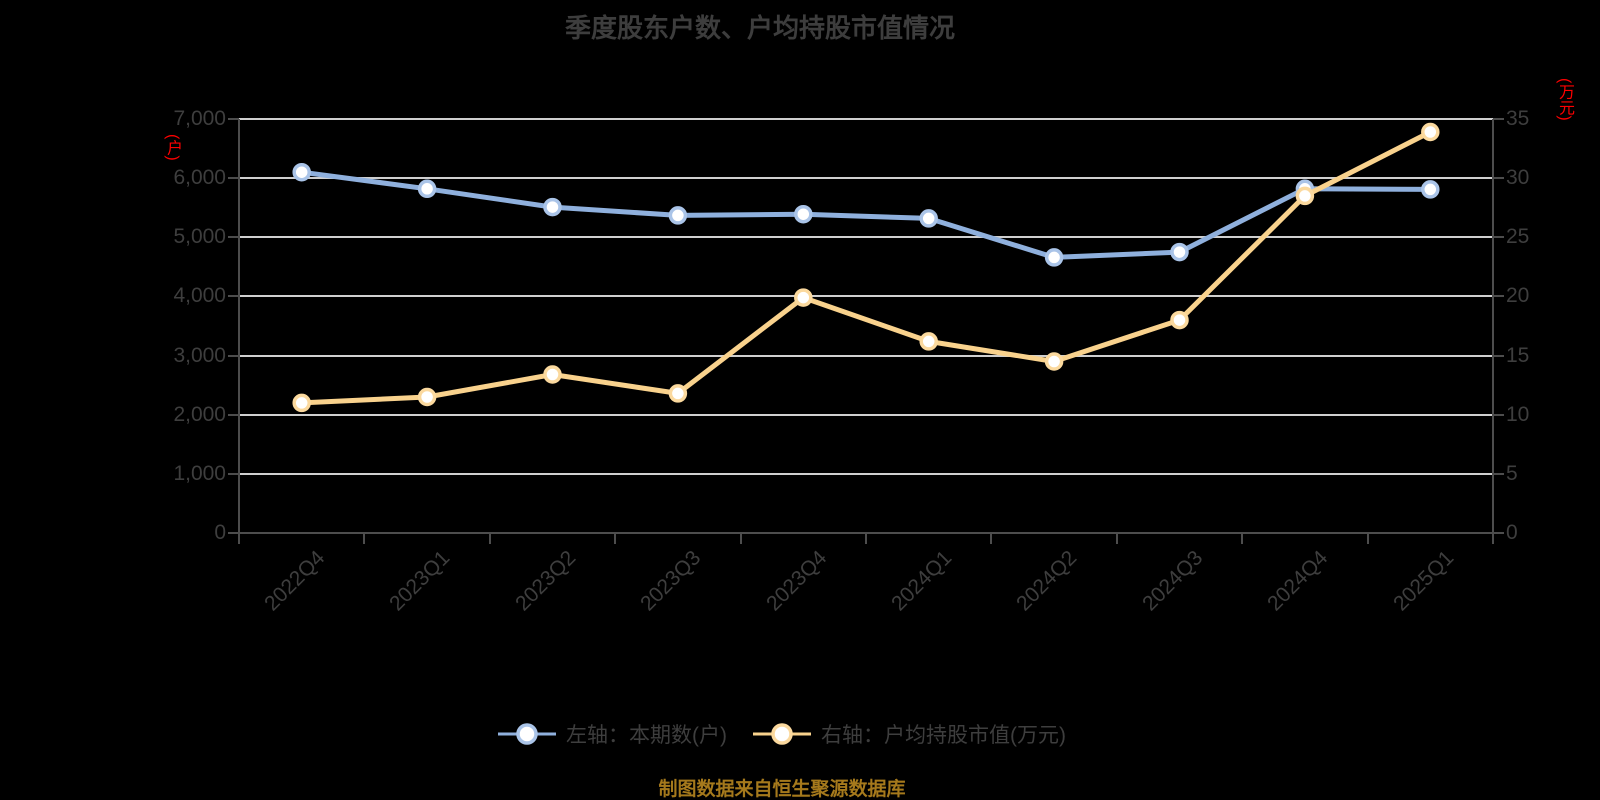 This screenshot has height=800, width=1600. What do you see at coordinates (1512, 532) in the screenshot?
I see `right-axis-tick-label: 0` at bounding box center [1512, 532].